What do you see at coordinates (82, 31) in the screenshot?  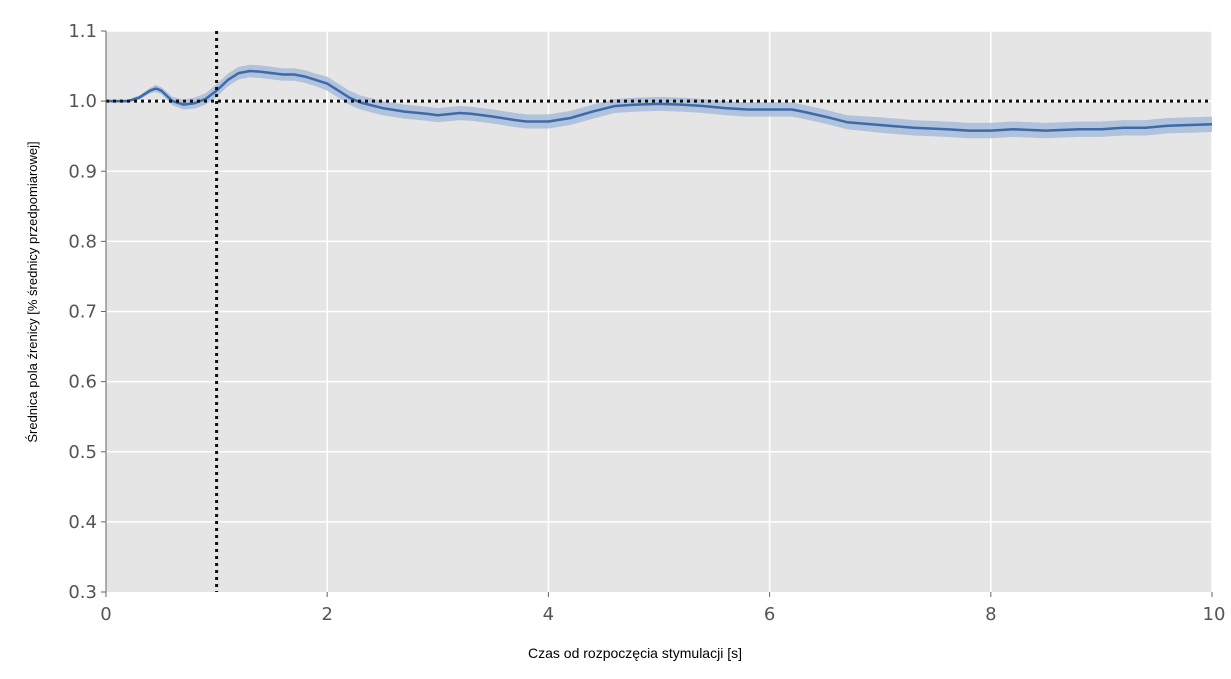 I see `y-tick-label: 1.1` at bounding box center [82, 31].